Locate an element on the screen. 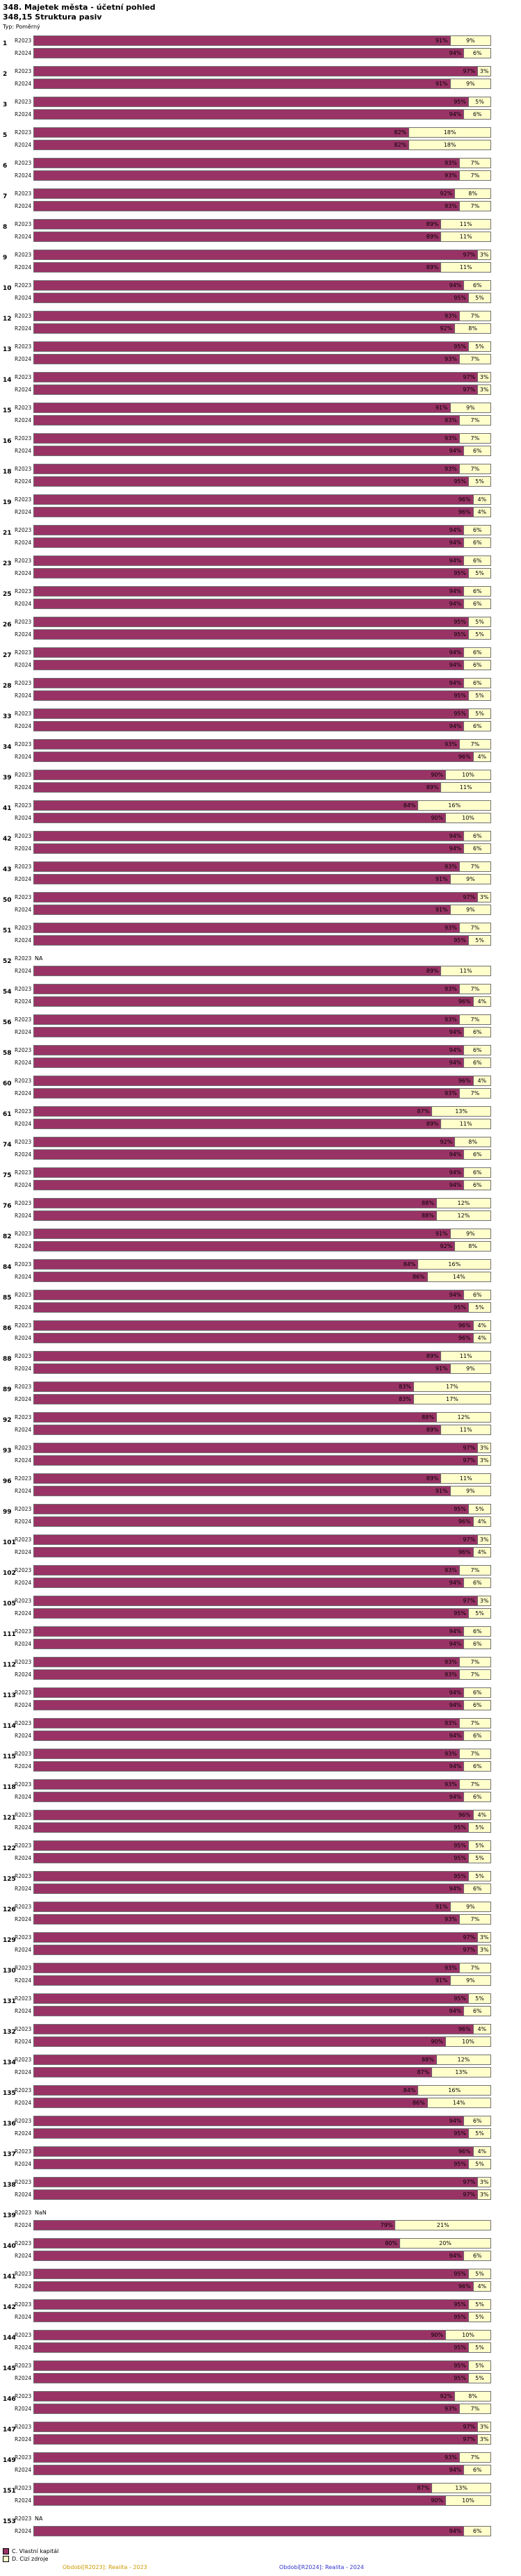  bar-group: 114 R2023 93% 7% R2024 94% 6% is located at coordinates (247, 1729).